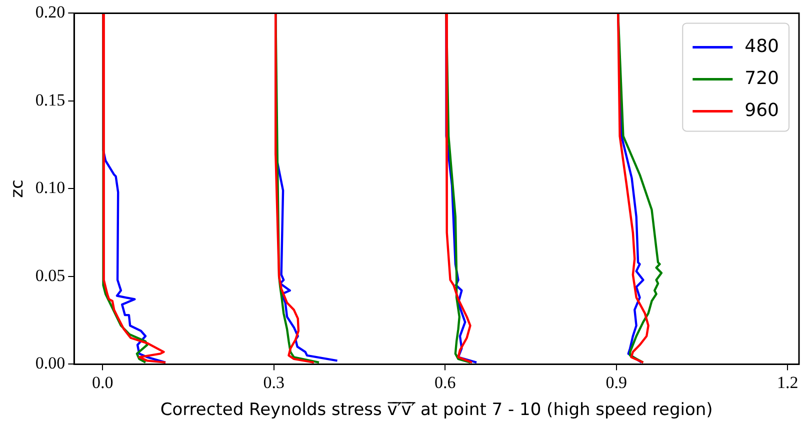 The height and width of the screenshot is (427, 805). What do you see at coordinates (50, 363) in the screenshot?
I see `y-tick-label: 0.00` at bounding box center [50, 363].